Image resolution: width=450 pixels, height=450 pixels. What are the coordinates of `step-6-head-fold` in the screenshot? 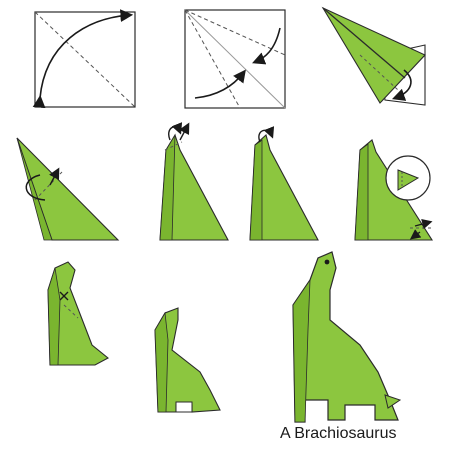 It's located at (284, 183).